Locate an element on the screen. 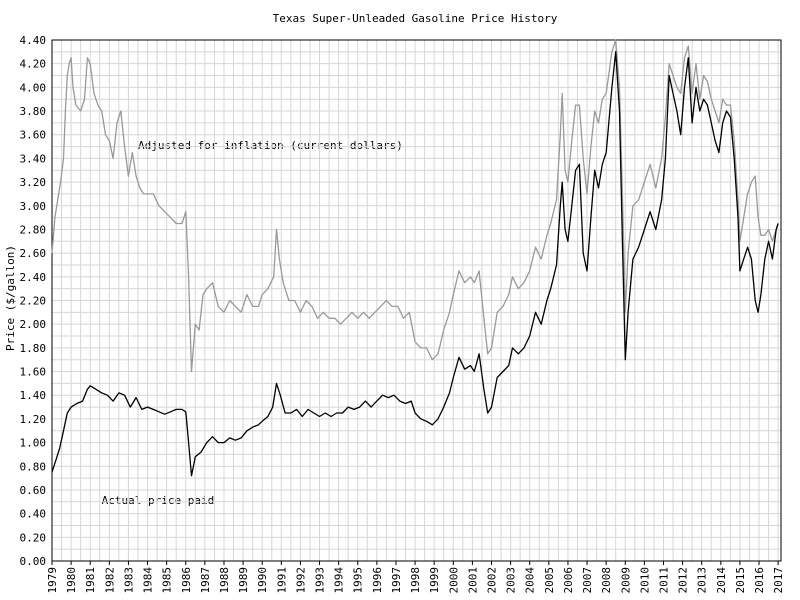 Image resolution: width=800 pixels, height=600 pixels. x-tick-label: 2012 is located at coordinates (683, 580).